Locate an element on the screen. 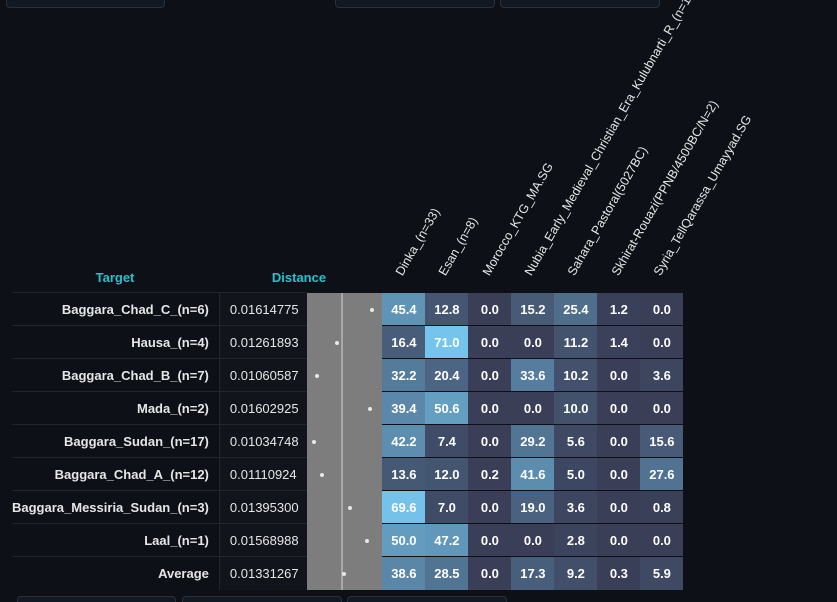  row-distance: 0.01261893 is located at coordinates (263, 342).